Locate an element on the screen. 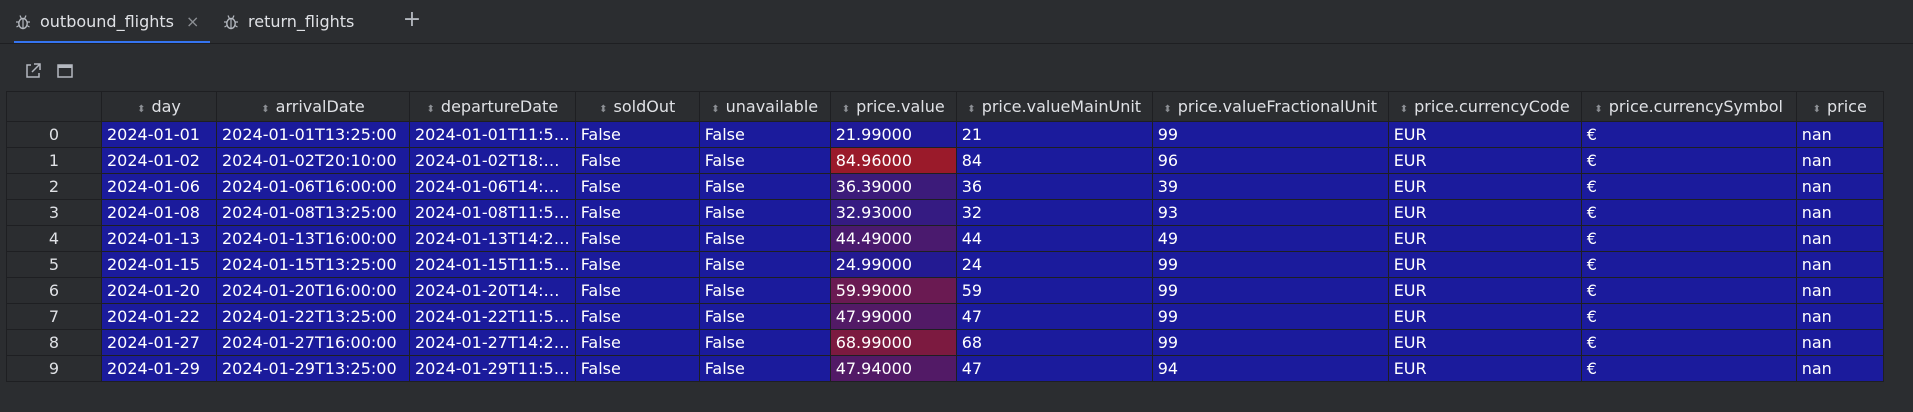  table-cell-price-valueFractionalUnit: 39 is located at coordinates (1270, 186).